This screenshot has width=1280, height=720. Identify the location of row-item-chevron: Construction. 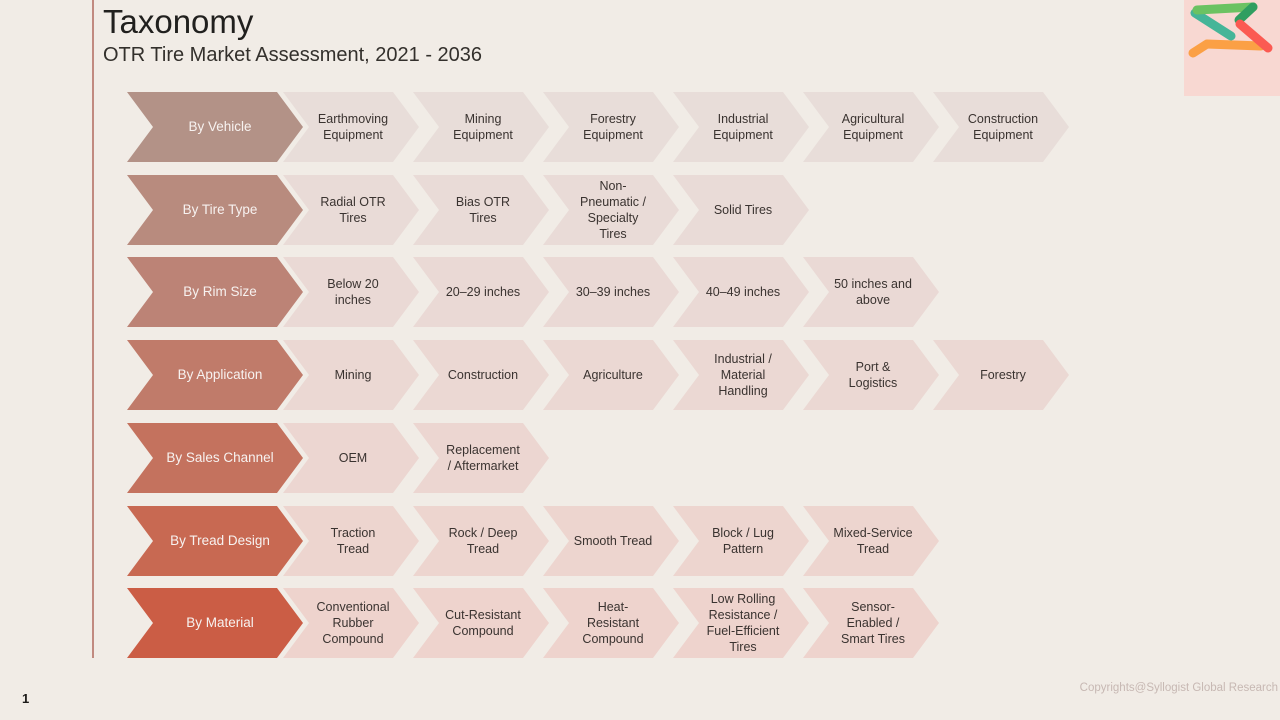
(481, 375).